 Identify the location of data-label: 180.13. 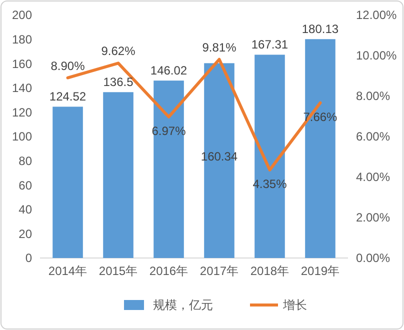
(320, 29).